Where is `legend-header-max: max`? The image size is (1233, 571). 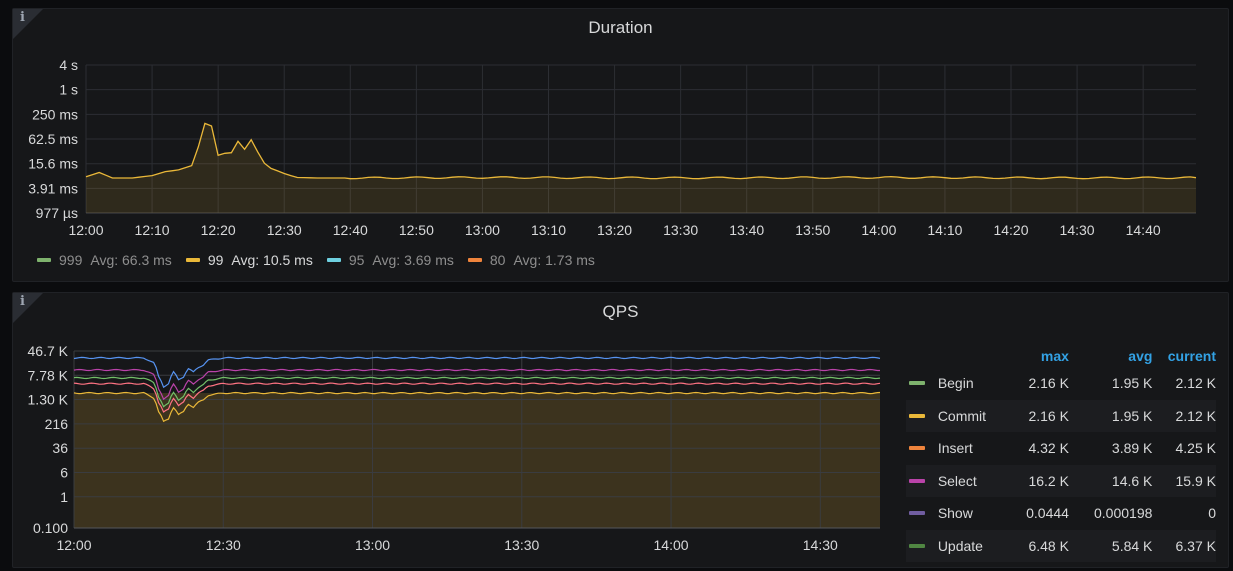 legend-header-max: max is located at coordinates (1054, 356).